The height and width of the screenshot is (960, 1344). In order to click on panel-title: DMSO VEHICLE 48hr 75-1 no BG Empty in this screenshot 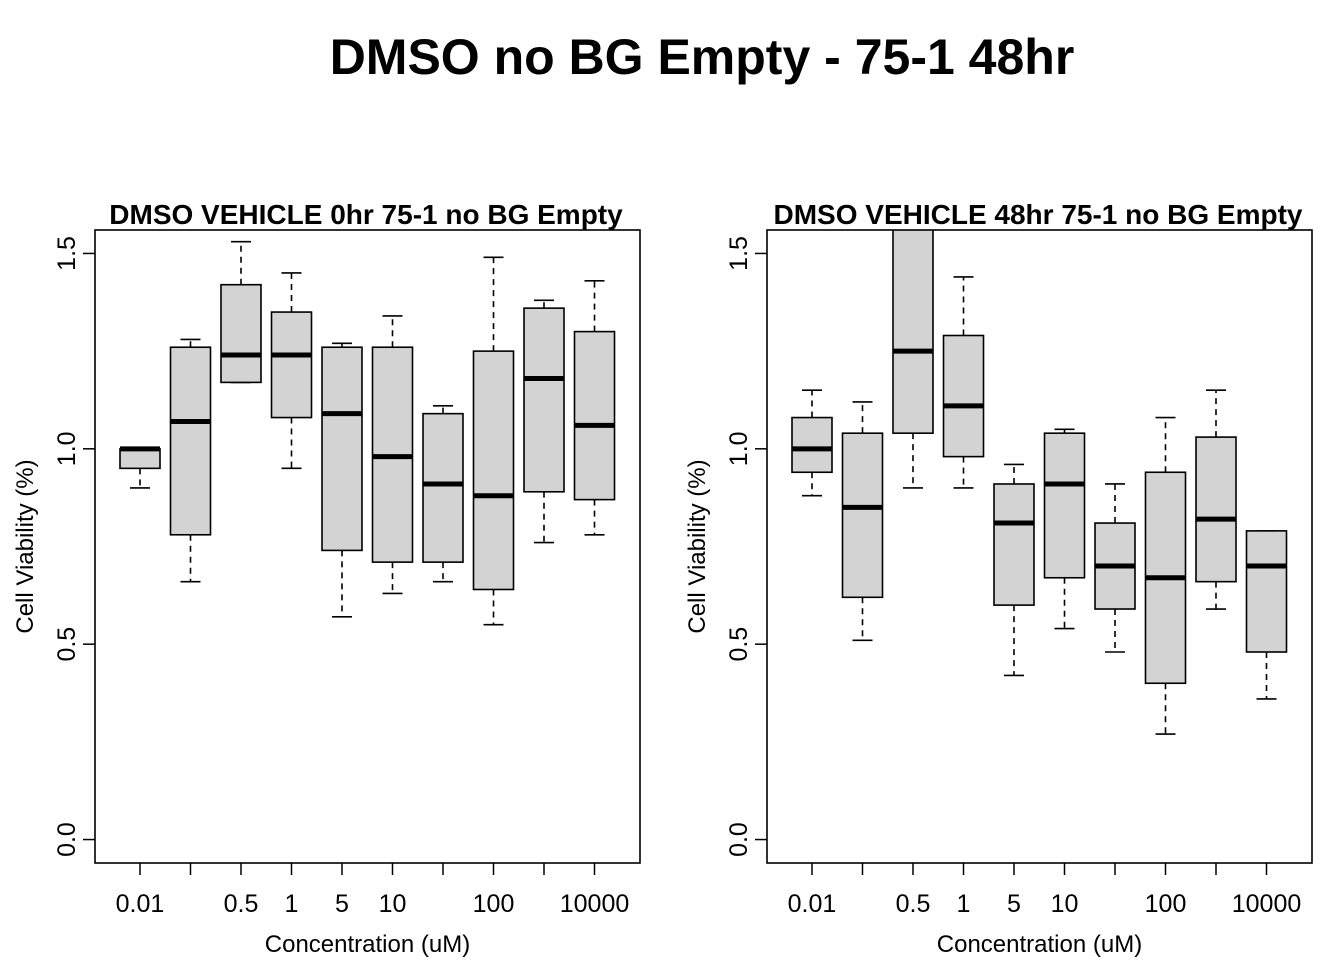, I will do `click(1038, 214)`.